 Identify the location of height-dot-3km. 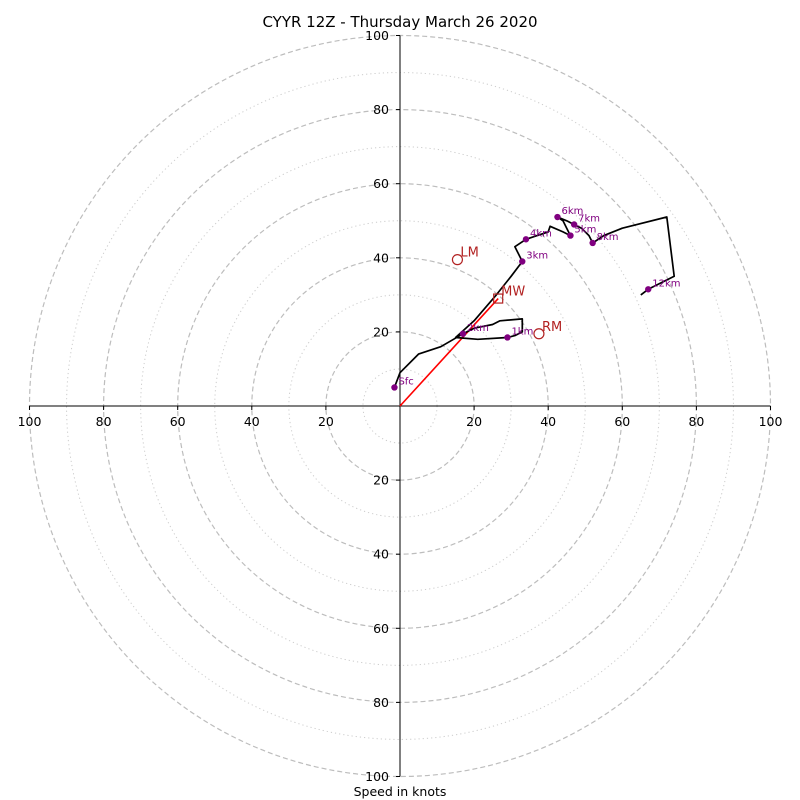
(522, 261).